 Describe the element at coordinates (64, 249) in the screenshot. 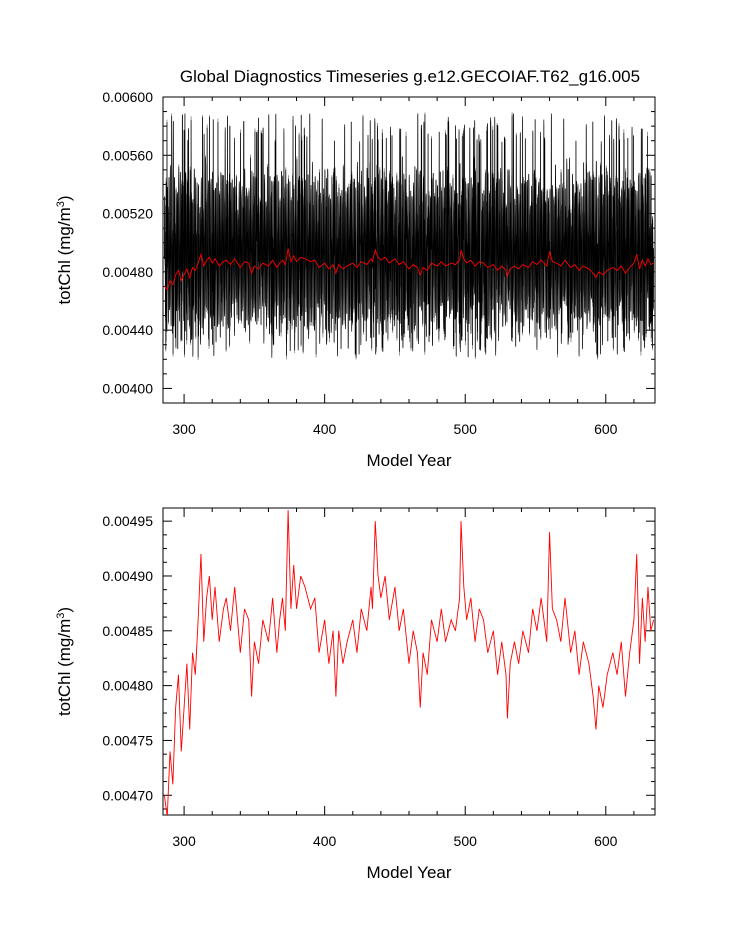

I see `top-y-axis-title: totChl (mg/m3)` at that location.